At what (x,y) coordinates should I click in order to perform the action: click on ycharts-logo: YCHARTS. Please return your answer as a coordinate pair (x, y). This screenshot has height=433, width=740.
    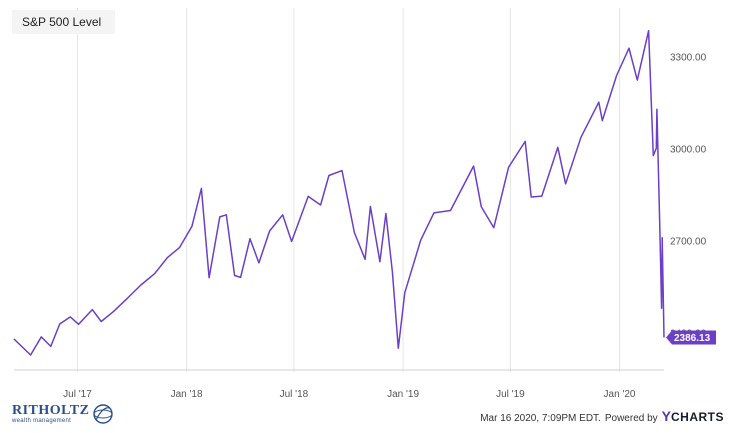
    Looking at the image, I should click on (693, 416).